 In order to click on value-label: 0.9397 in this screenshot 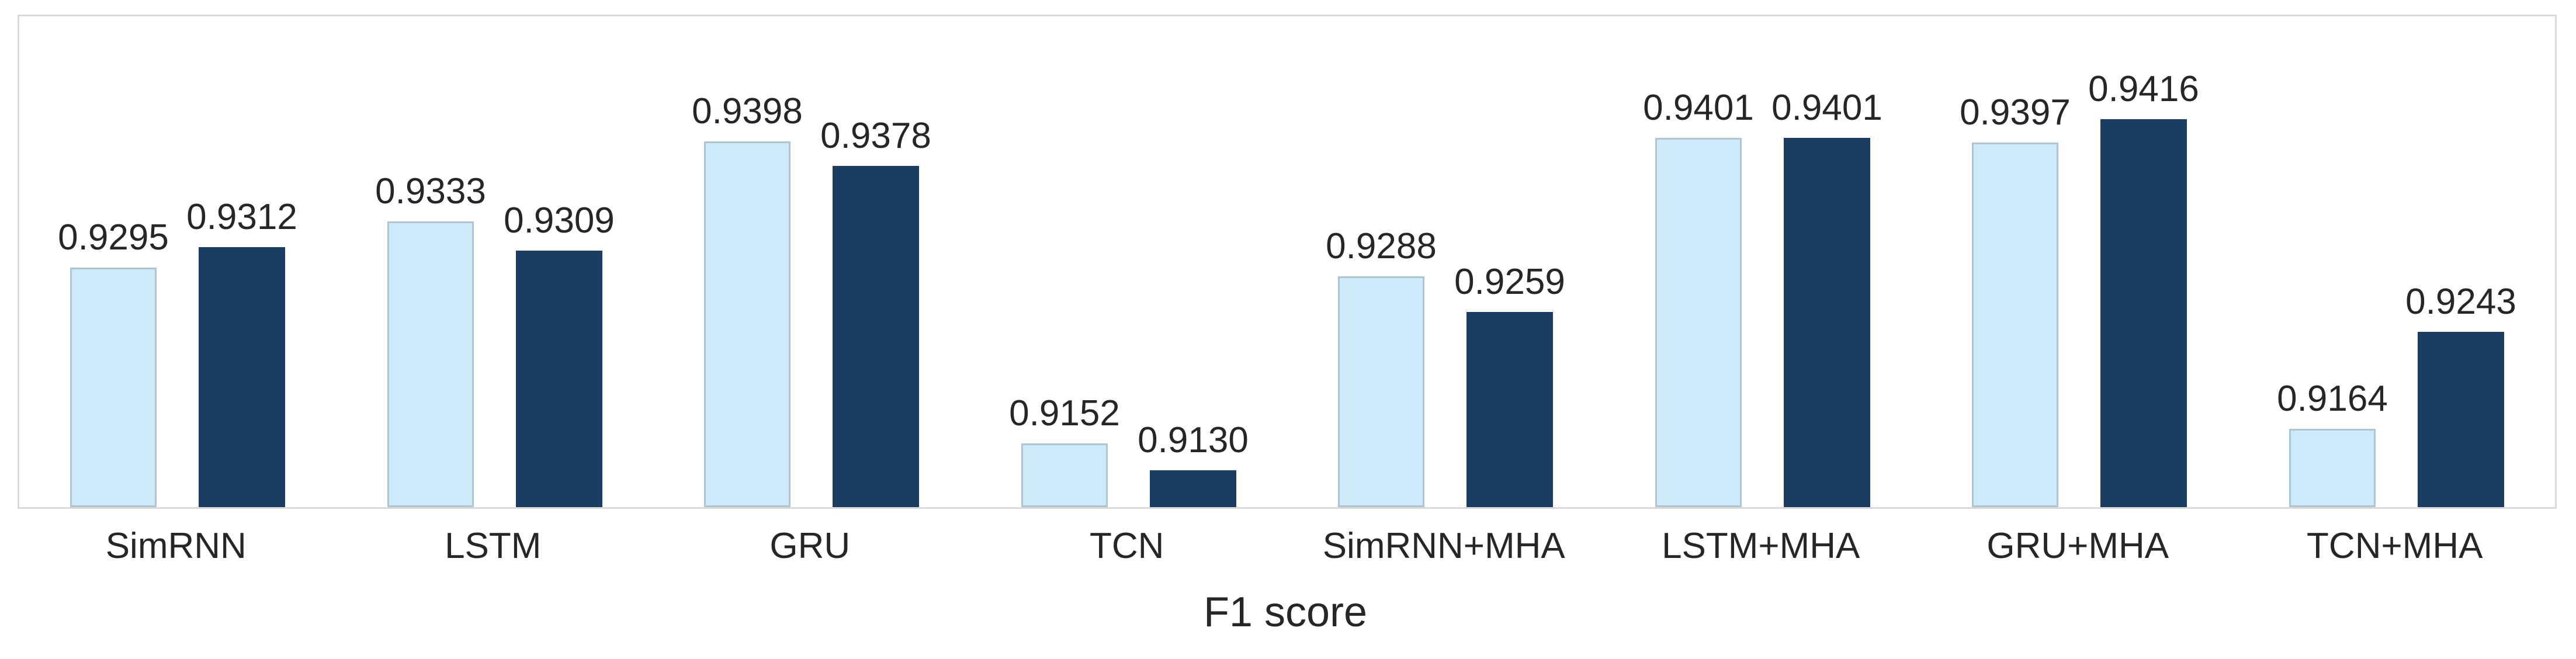, I will do `click(2016, 113)`.